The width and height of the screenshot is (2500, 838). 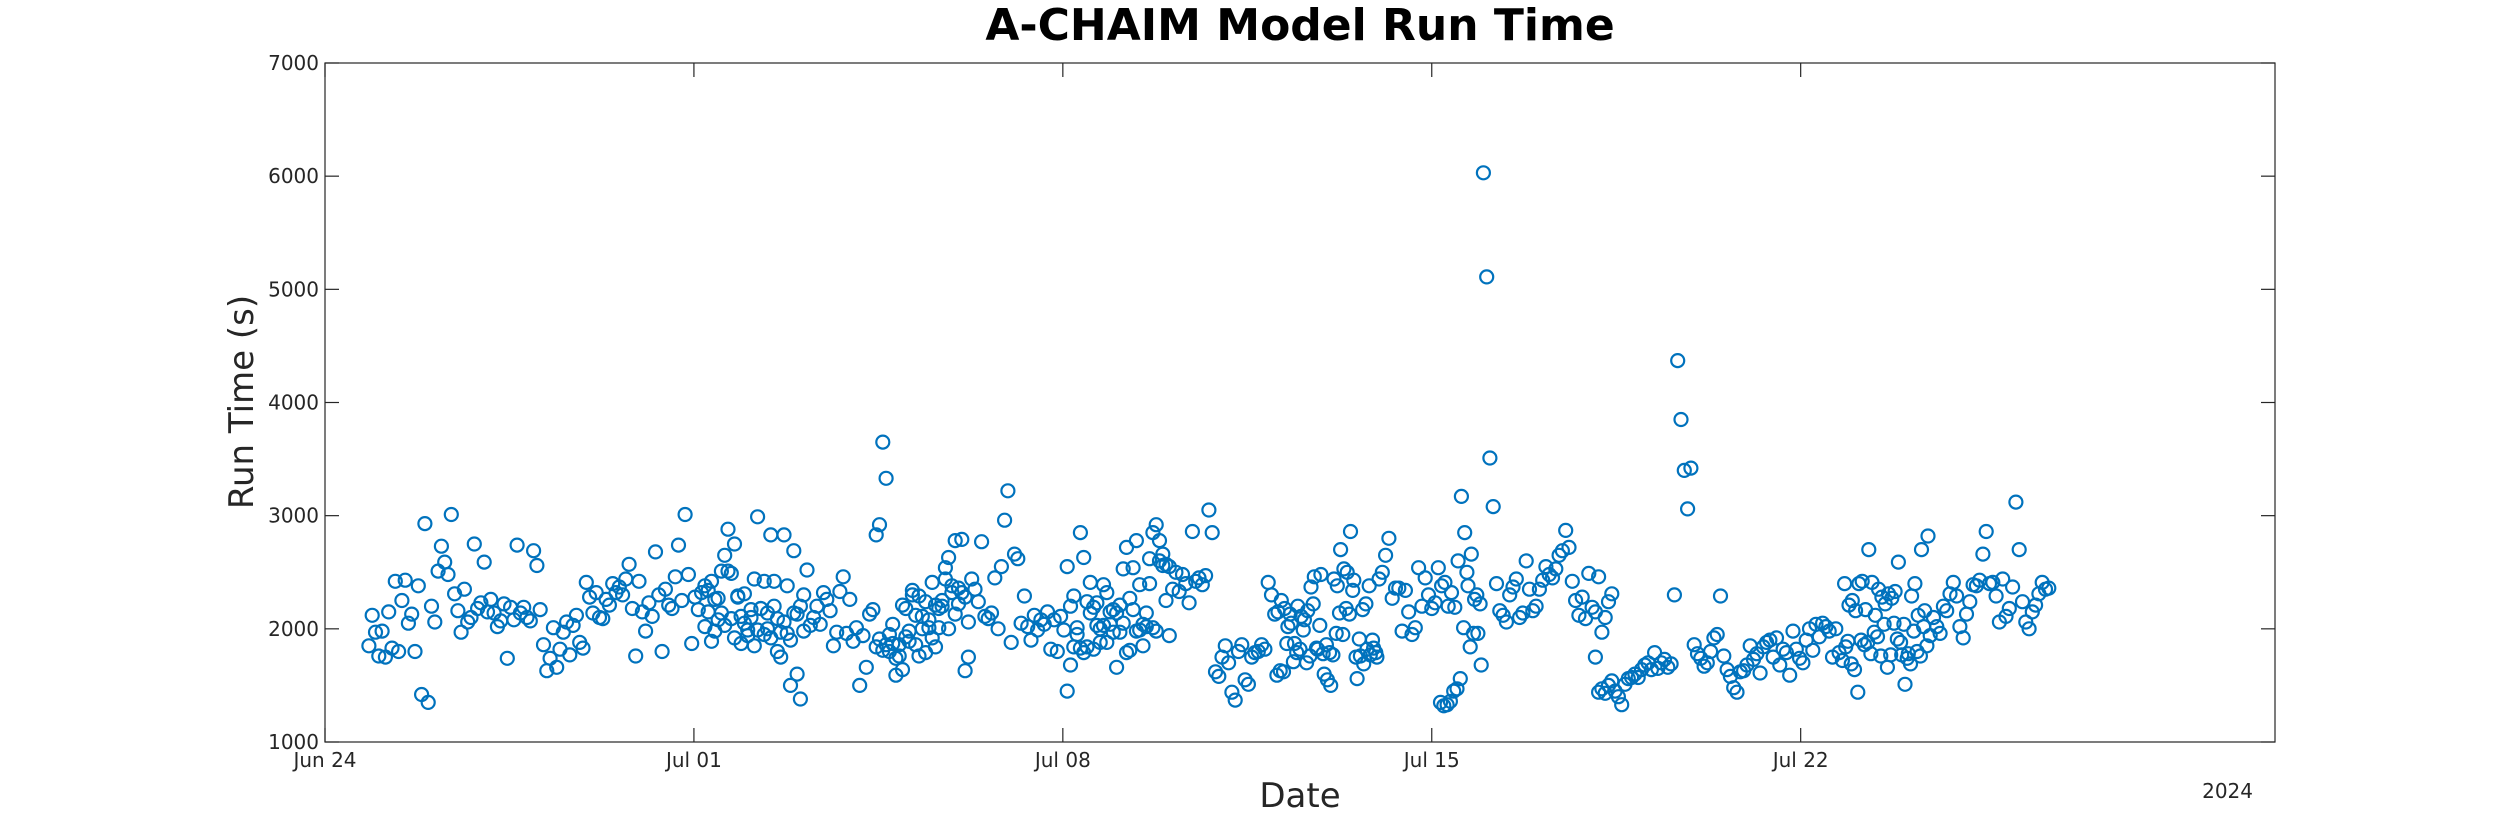 I want to click on y-tick-label: 5000, so click(x=293, y=289).